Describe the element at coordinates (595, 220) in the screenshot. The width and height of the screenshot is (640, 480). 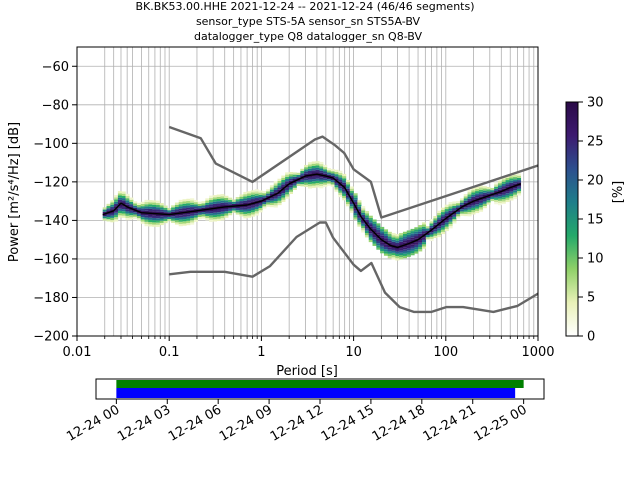
I see `colorbar: 0 5 10 15 20 25 30 [%]` at that location.